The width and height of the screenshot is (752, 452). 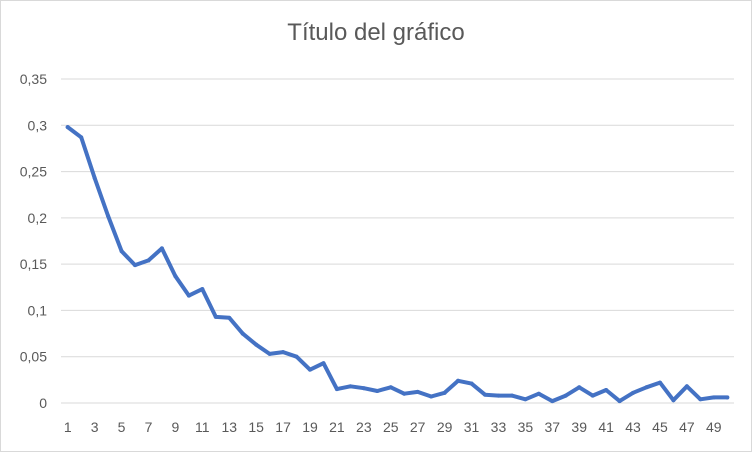 What do you see at coordinates (38, 125) in the screenshot?
I see `y-tick-label: 0,3` at bounding box center [38, 125].